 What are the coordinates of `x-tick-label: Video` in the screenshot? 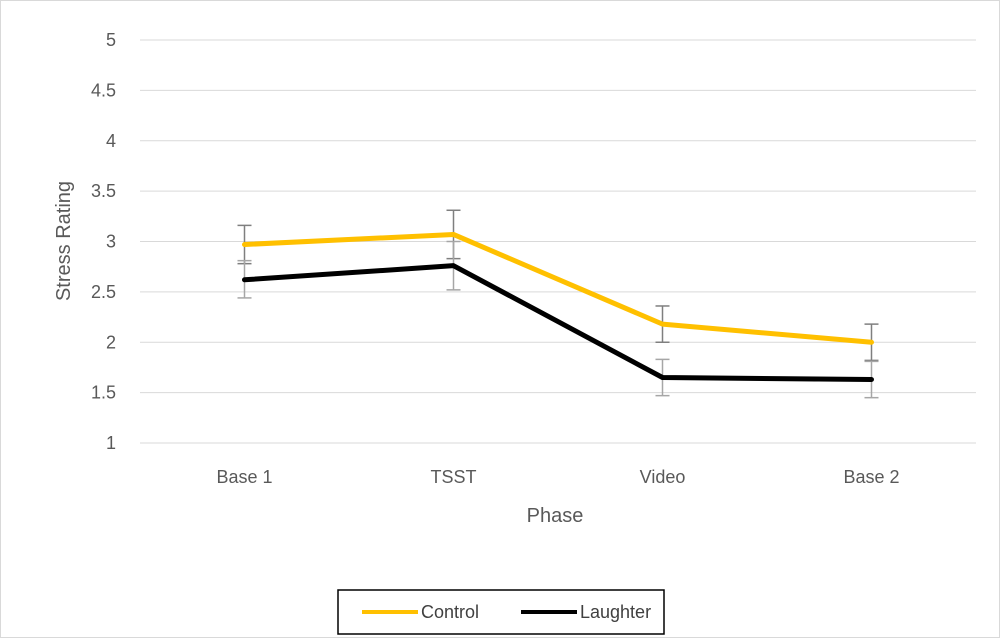 It's located at (663, 477).